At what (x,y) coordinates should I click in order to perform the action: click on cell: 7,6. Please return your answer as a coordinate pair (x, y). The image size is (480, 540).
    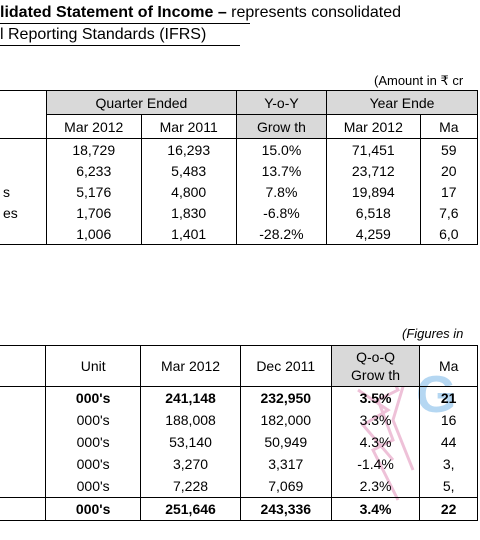
    Looking at the image, I should click on (449, 212).